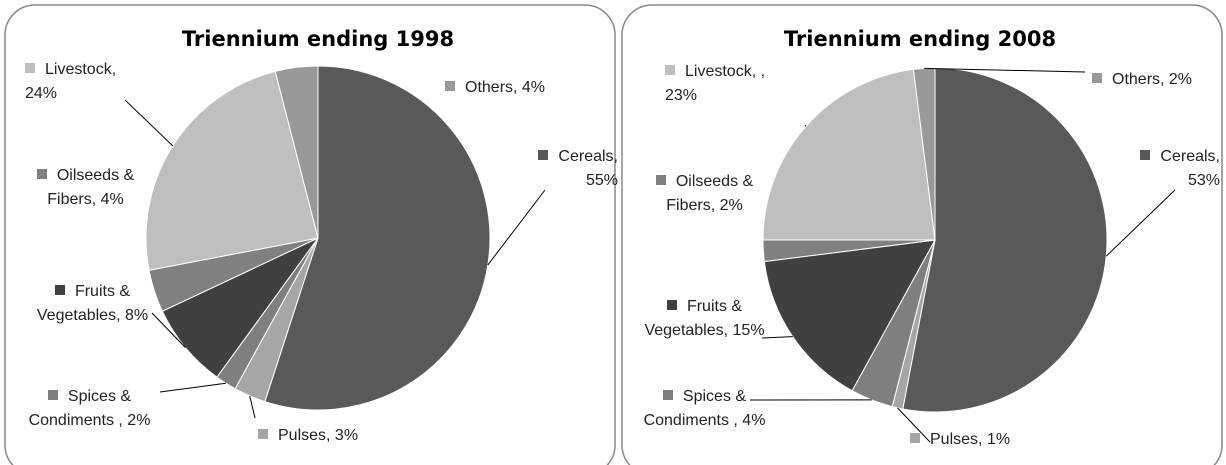 Image resolution: width=1226 pixels, height=465 pixels. I want to click on label-text: Others, 2%, so click(1152, 79).